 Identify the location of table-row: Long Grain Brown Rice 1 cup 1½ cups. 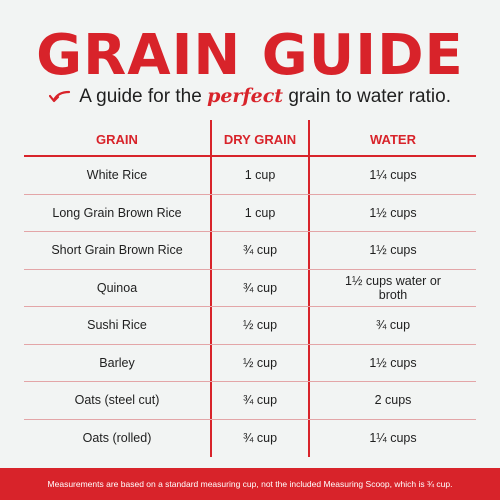
(250, 213).